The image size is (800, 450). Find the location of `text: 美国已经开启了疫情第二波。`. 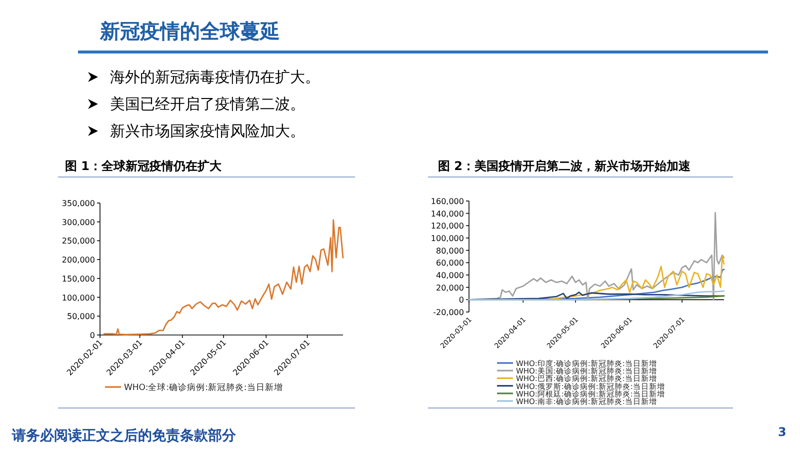

text: 美国已经开启了疫情第二波。 is located at coordinates (207, 104).